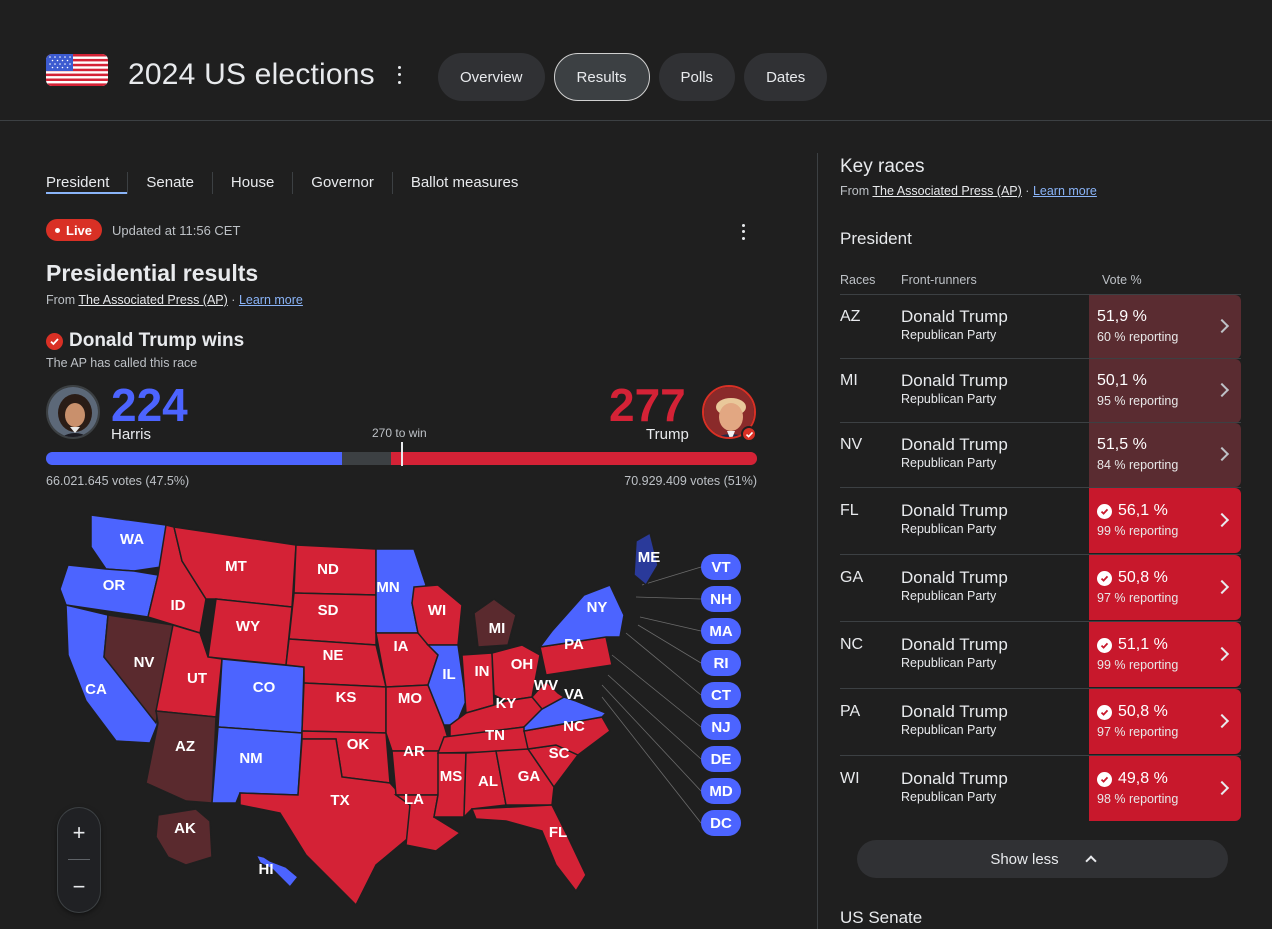  Describe the element at coordinates (721, 631) in the screenshot. I see `map-small-state-ma` at that location.